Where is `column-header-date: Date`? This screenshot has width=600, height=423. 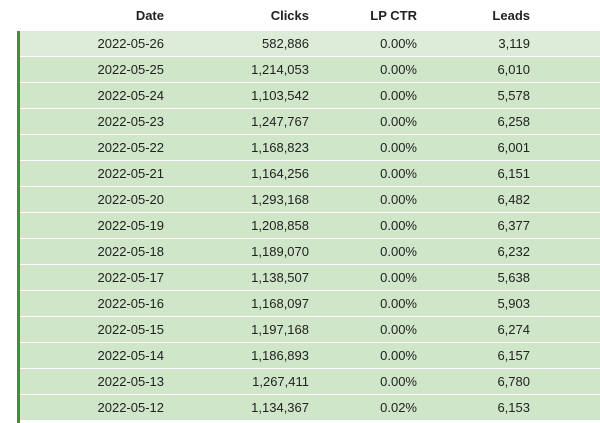
column-header-date: Date is located at coordinates (149, 15).